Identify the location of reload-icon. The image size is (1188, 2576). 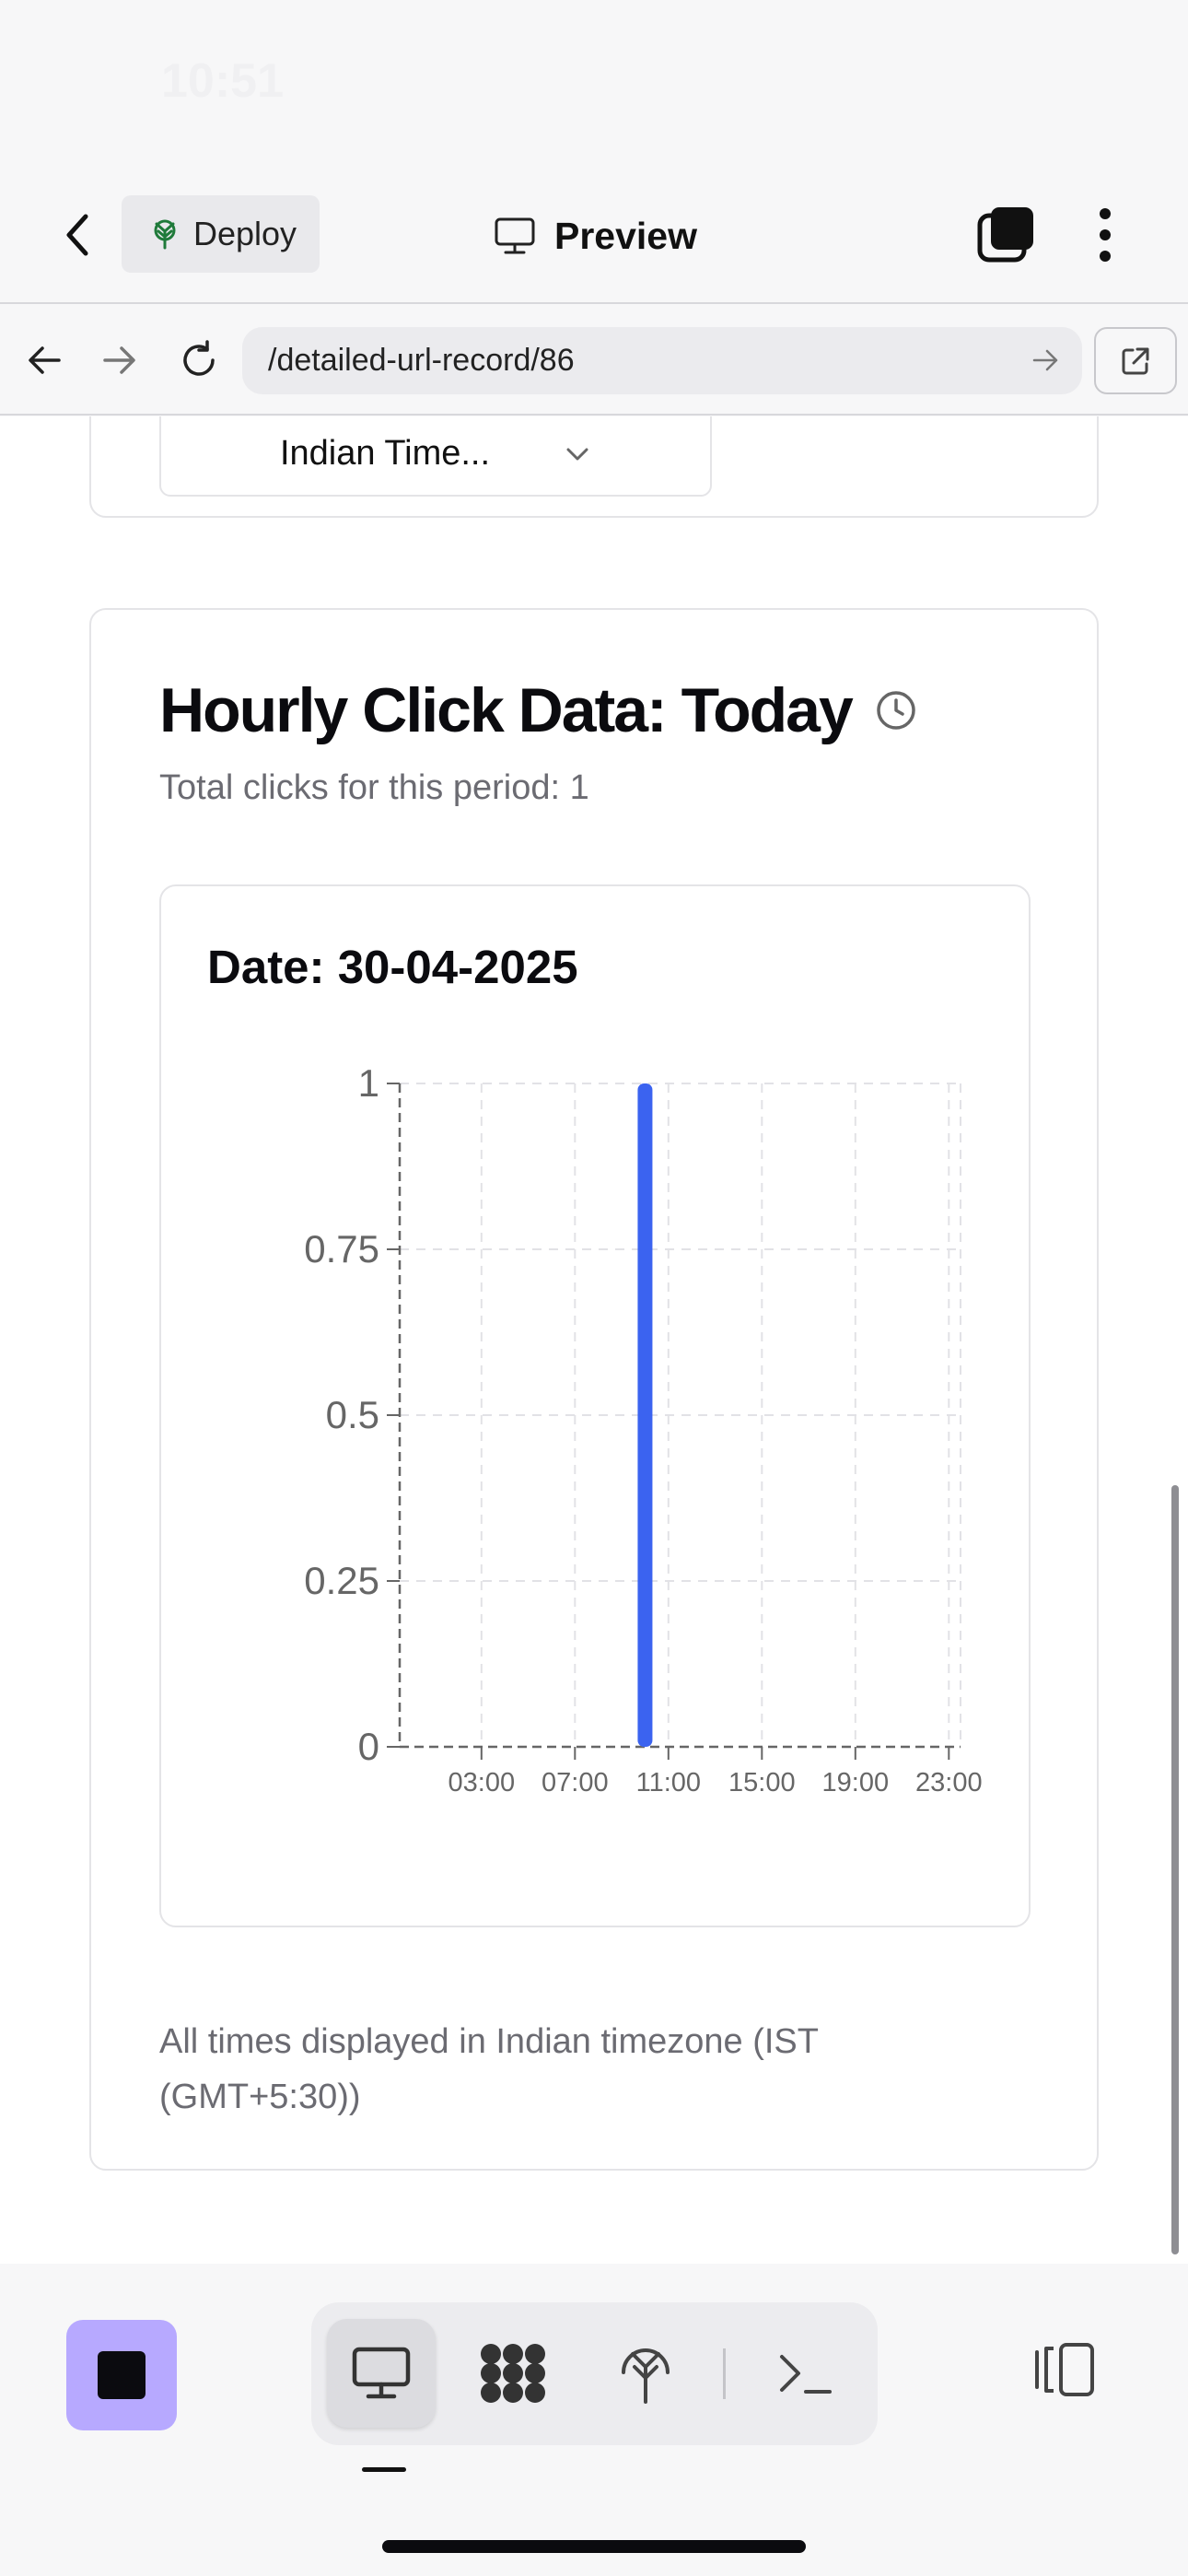
(199, 358).